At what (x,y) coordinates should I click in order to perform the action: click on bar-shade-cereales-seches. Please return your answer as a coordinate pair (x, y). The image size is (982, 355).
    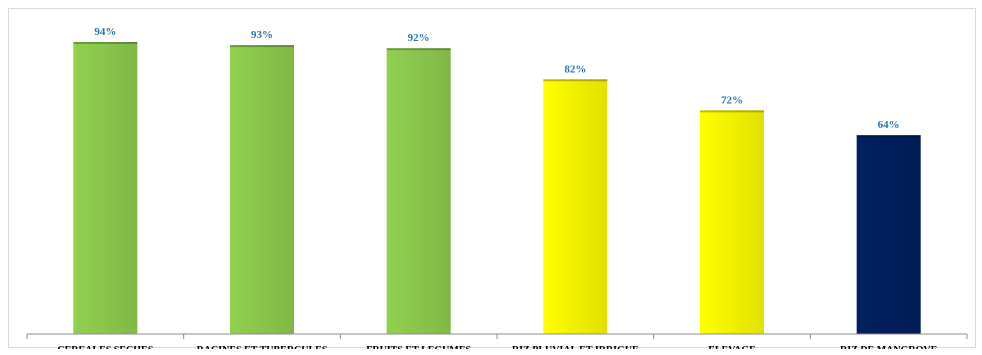
    Looking at the image, I should click on (105, 188).